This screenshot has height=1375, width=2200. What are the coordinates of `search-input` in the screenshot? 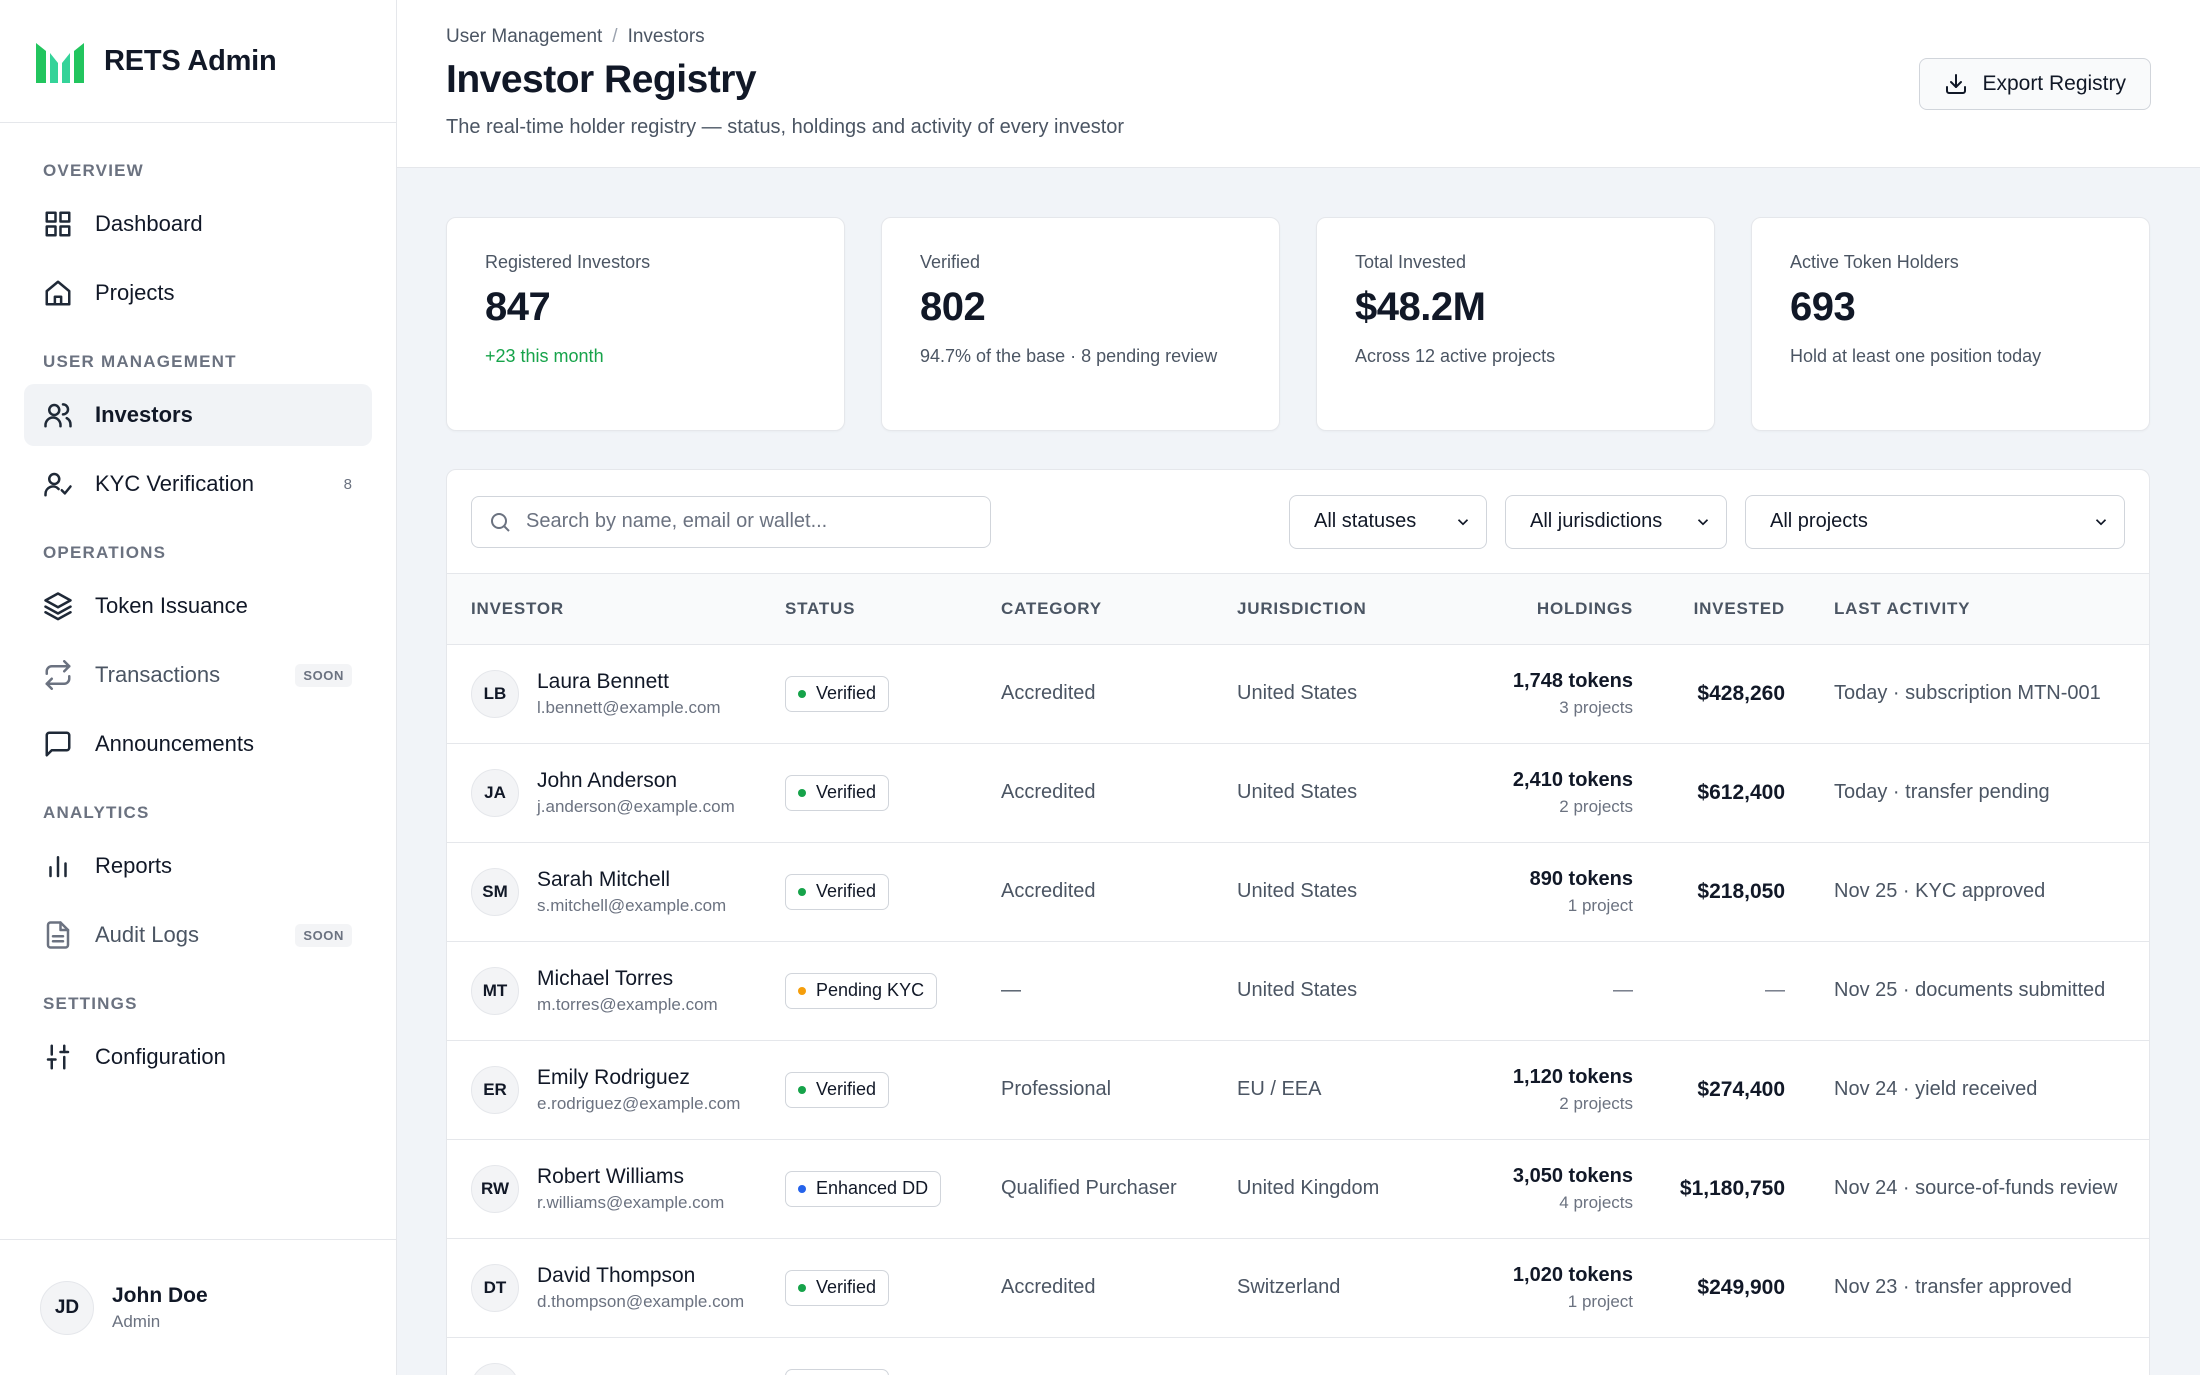 It's located at (746, 521).